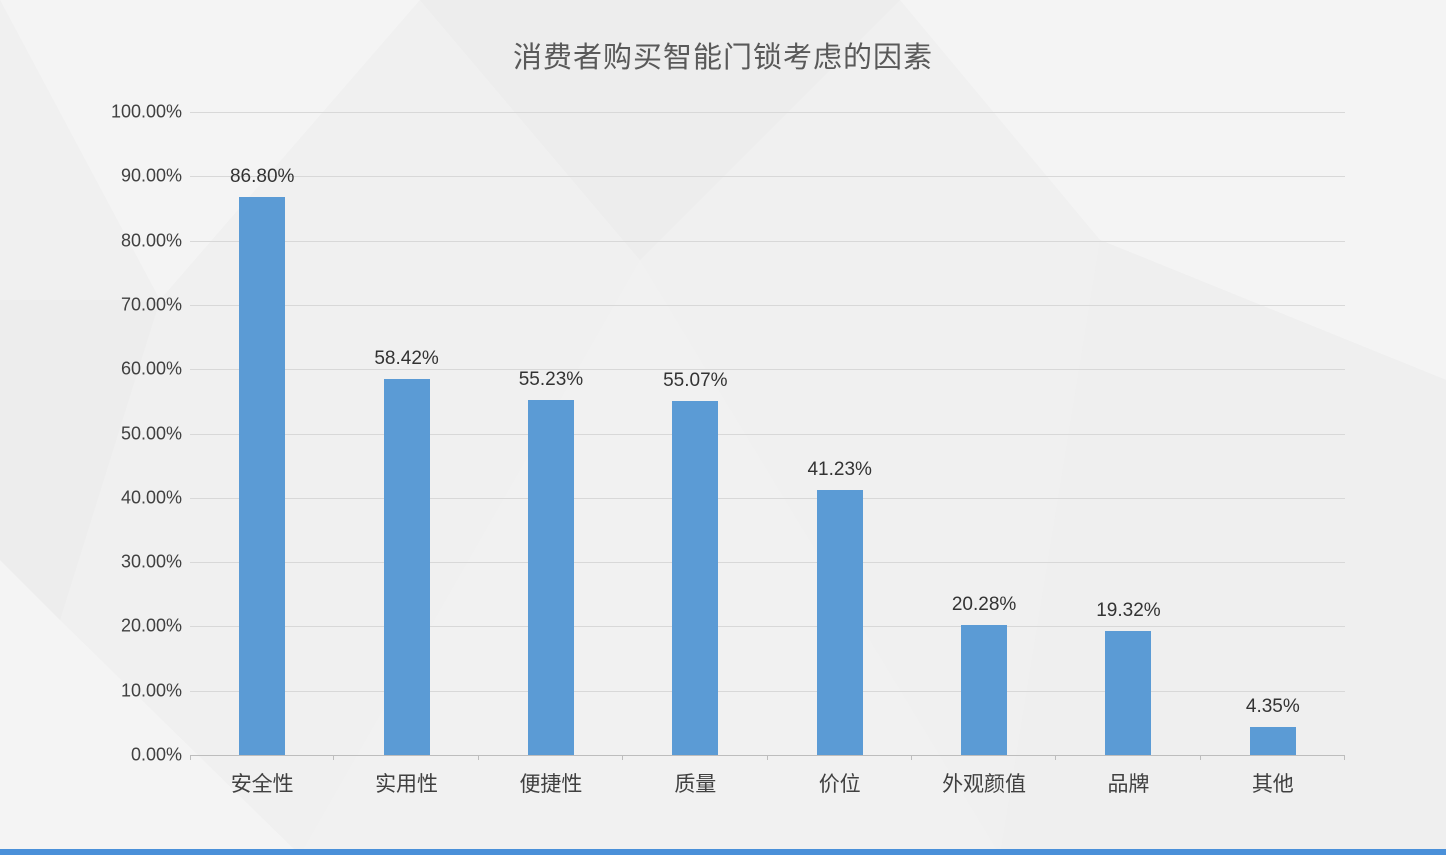 This screenshot has height=855, width=1446. Describe the element at coordinates (151, 368) in the screenshot. I see `y-tick-label: 60.00%` at that location.